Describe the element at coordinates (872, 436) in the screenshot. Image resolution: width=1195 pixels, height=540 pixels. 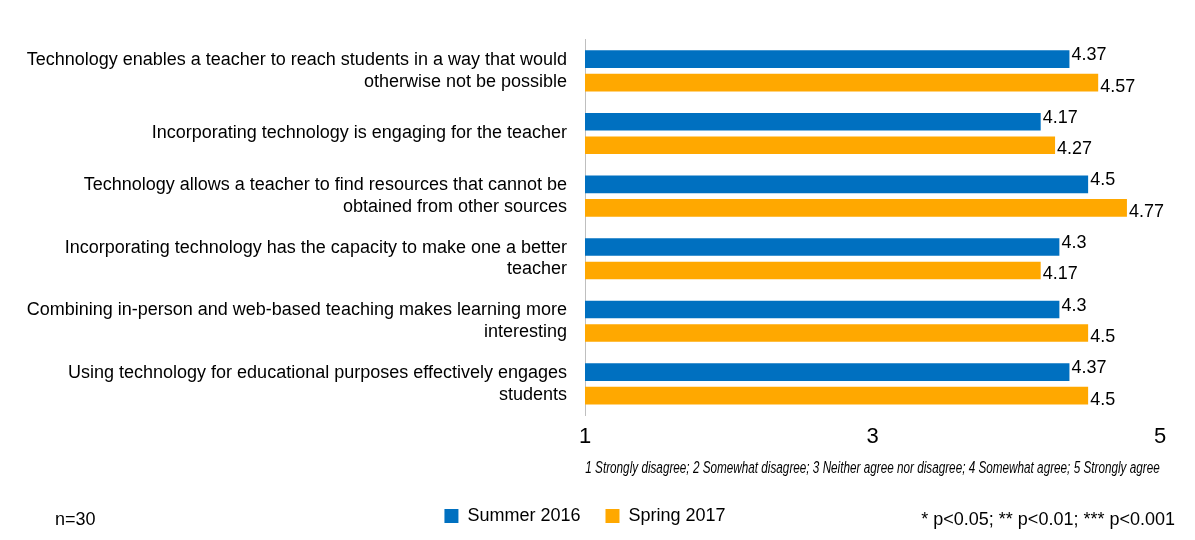
I see `x-tick-label: 3` at that location.